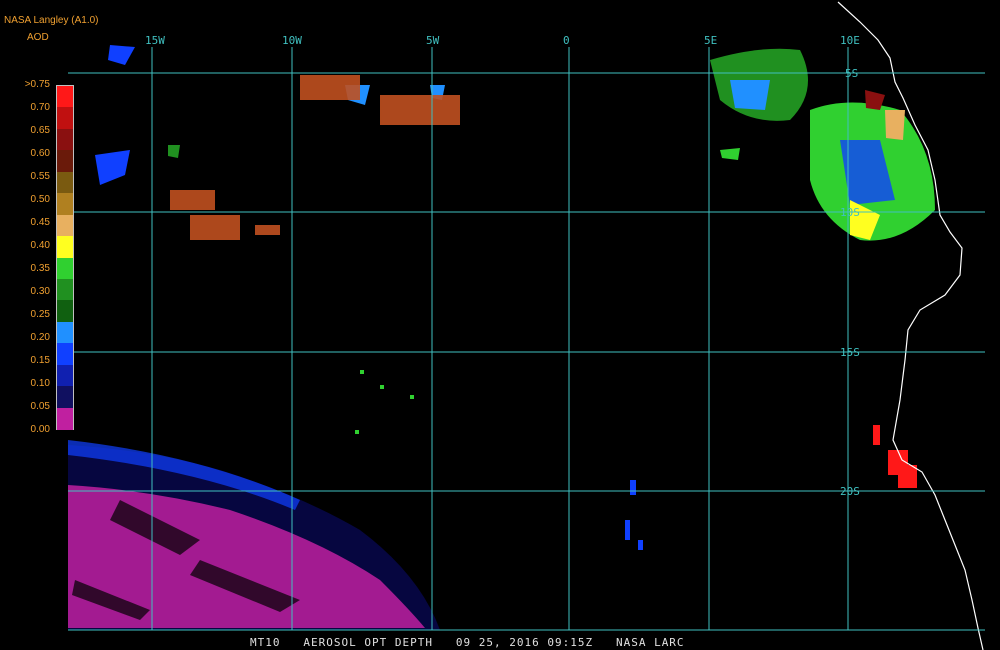  Describe the element at coordinates (368, 642) in the screenshot. I see `footer-parameter: AEROSOL OPT DEPTH` at that location.